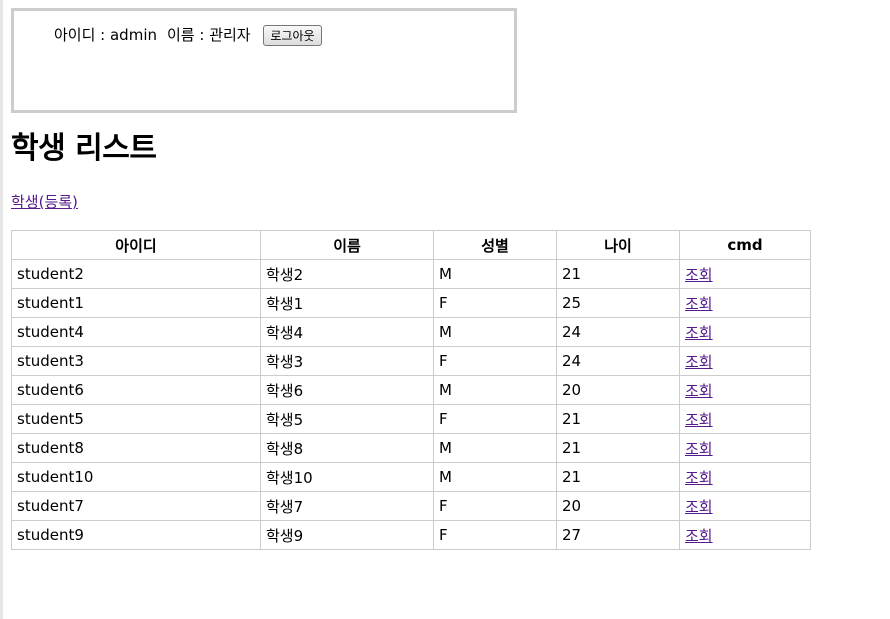 This screenshot has height=619, width=890. I want to click on cell-id: student9, so click(136, 535).